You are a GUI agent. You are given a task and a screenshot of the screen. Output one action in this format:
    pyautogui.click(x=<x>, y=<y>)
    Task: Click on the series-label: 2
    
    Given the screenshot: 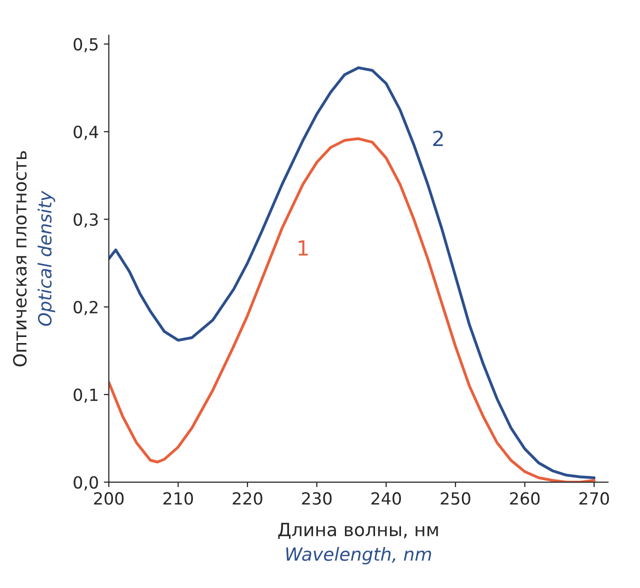 What is the action you would take?
    pyautogui.click(x=438, y=138)
    